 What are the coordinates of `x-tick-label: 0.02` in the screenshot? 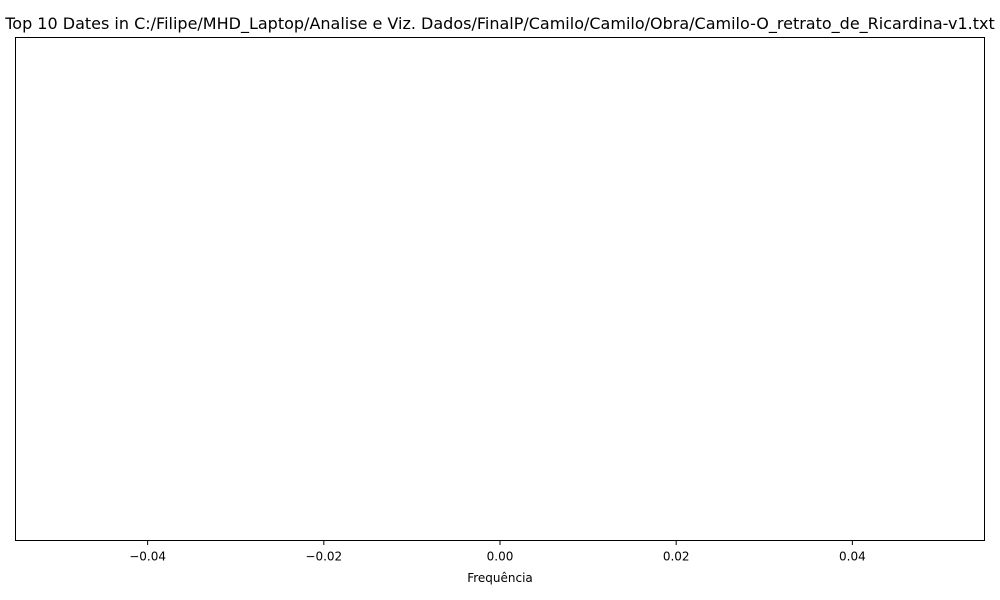 It's located at (676, 557).